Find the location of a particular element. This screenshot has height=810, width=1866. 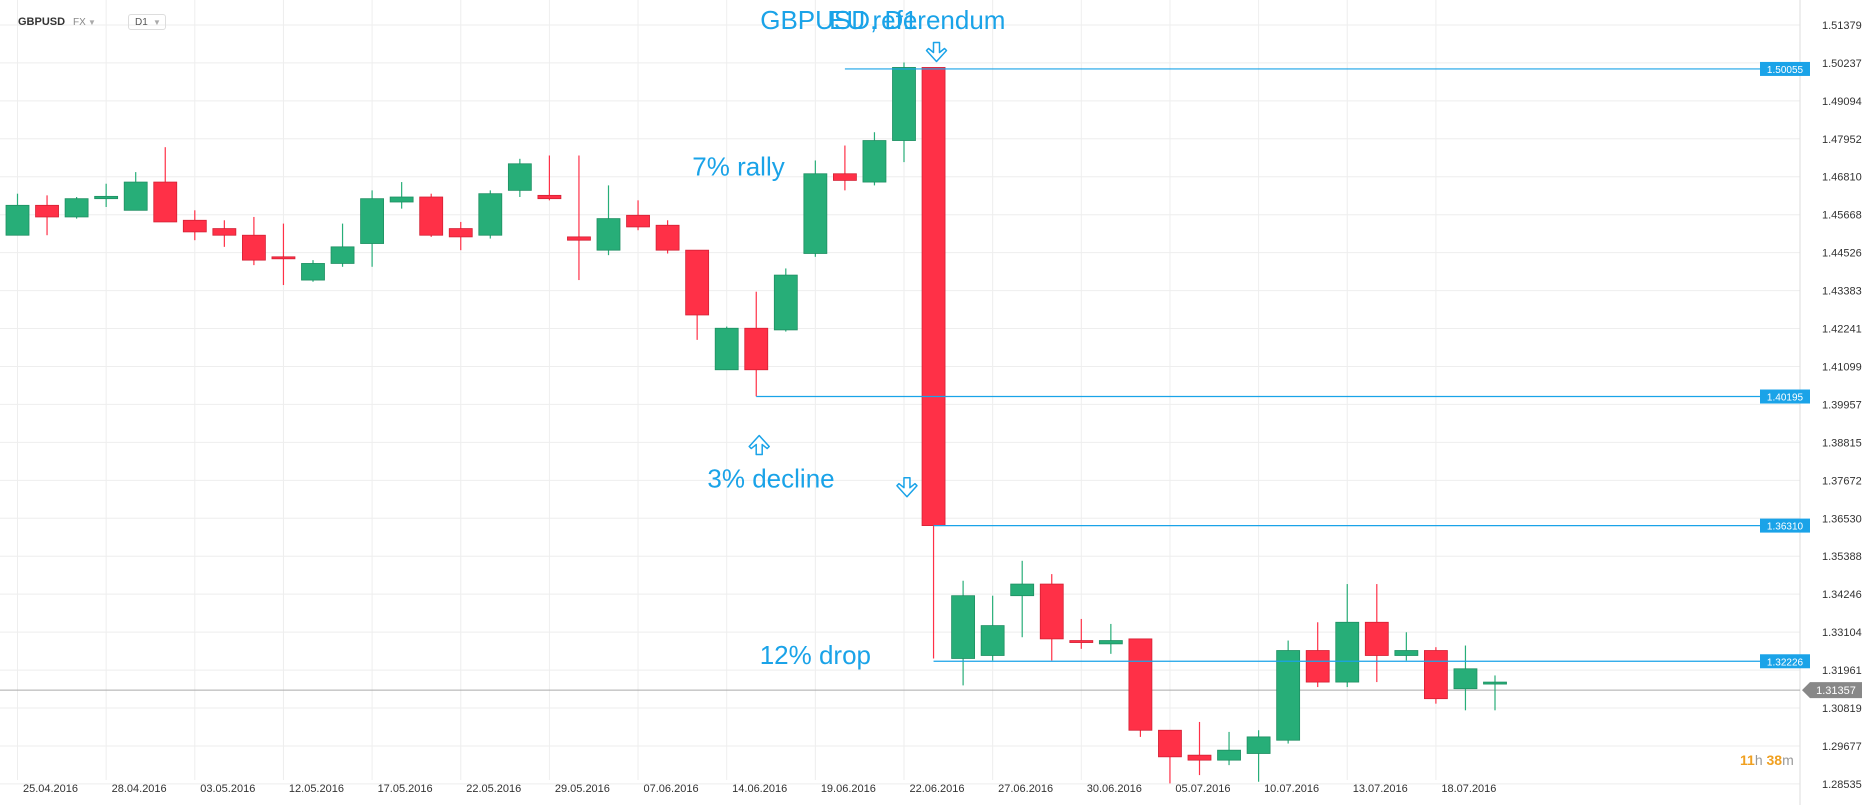

y-tick-label: 1.37672 is located at coordinates (1842, 481).